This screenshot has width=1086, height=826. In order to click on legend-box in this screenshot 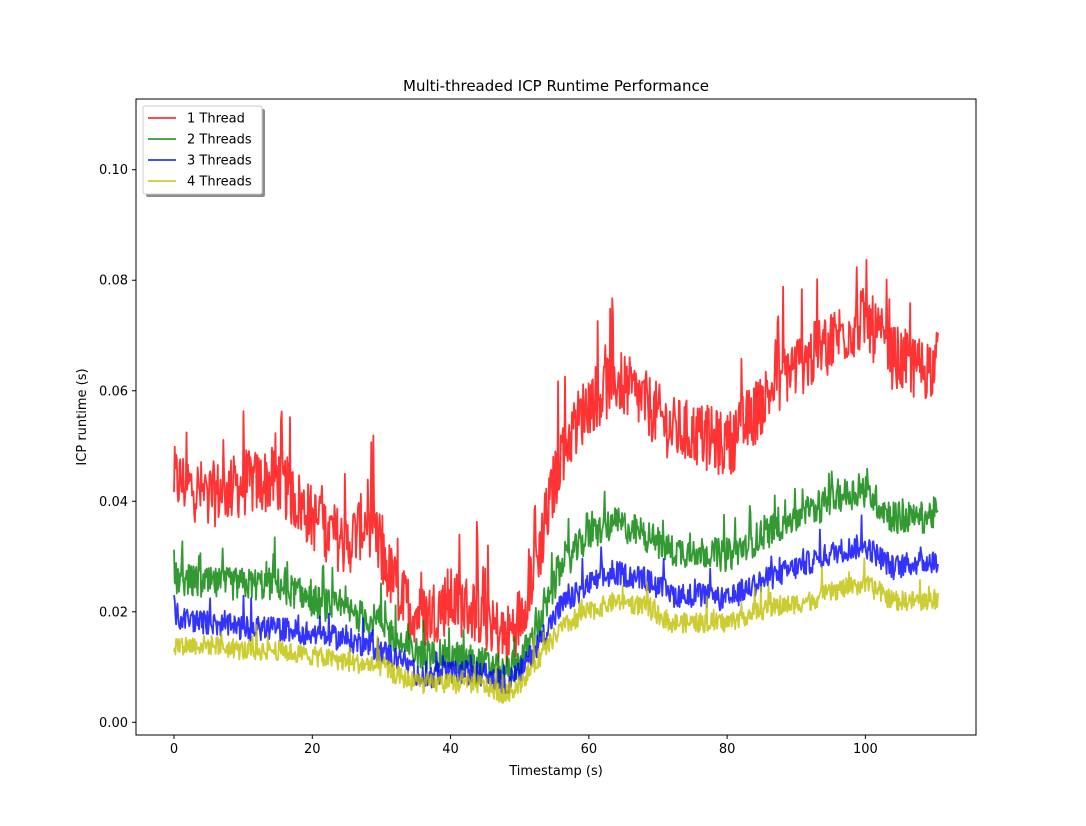, I will do `click(202, 150)`.